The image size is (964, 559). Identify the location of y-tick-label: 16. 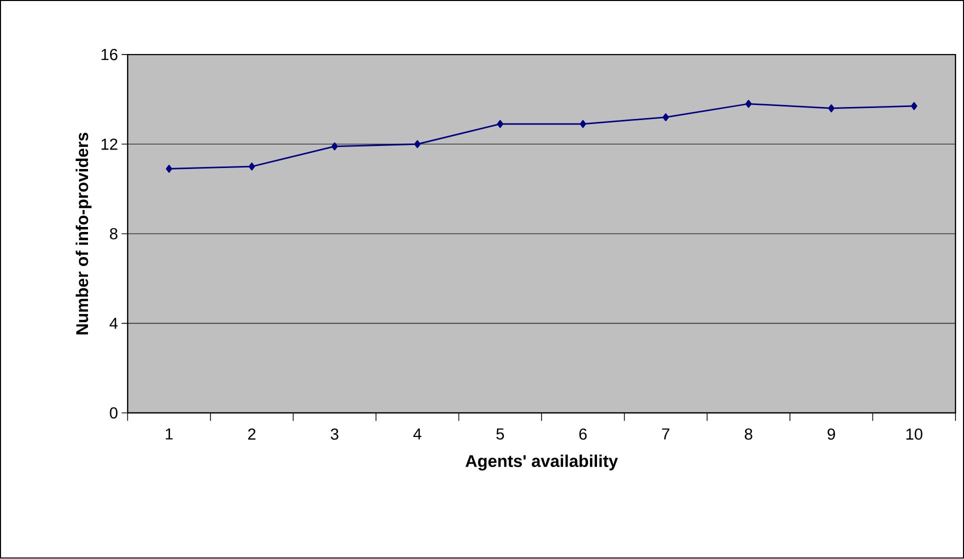
(110, 54).